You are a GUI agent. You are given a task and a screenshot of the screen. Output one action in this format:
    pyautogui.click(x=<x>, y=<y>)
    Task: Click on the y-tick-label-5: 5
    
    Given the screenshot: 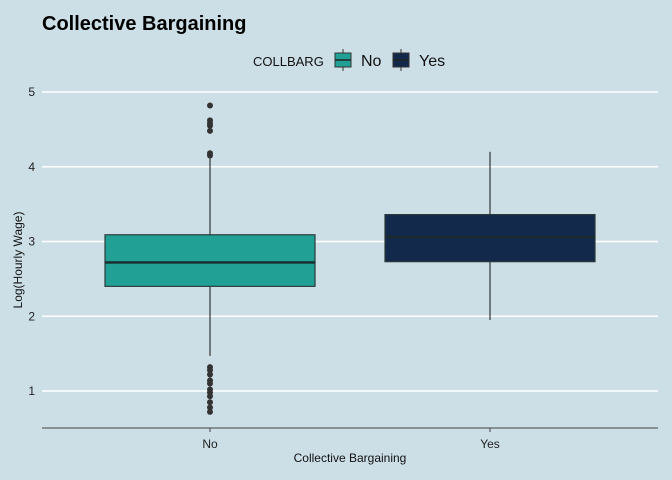 What is the action you would take?
    pyautogui.click(x=31, y=92)
    